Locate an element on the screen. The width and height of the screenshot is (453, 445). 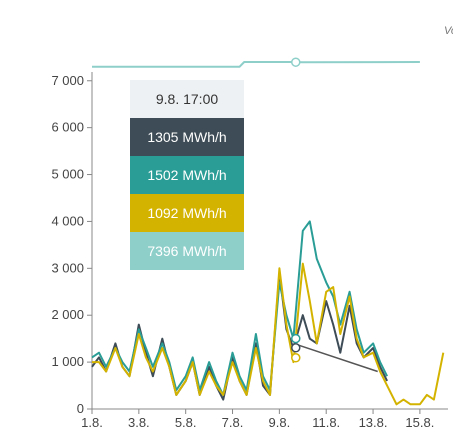
hover-marker-yellow is located at coordinates (296, 358).